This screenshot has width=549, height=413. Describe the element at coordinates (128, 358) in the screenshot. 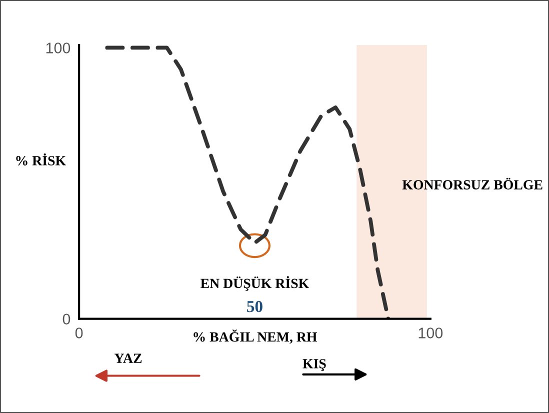

I see `text: YAZ` at that location.